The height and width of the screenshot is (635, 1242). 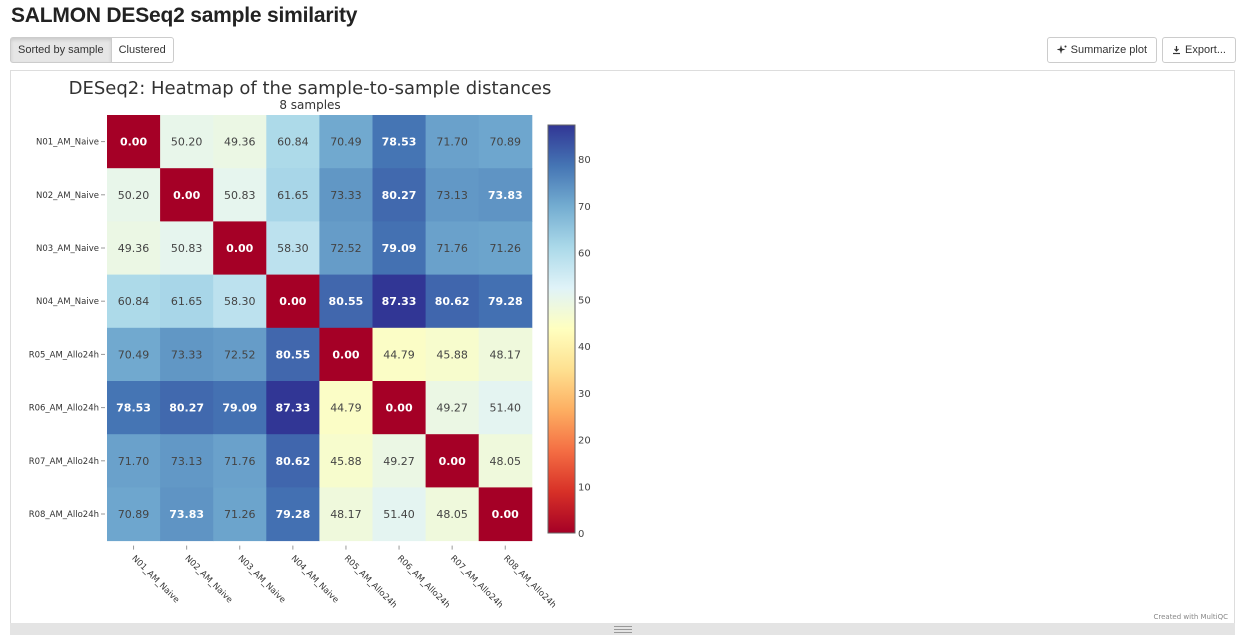 I want to click on view-toggle: Sorted by sample Clustered, so click(x=92, y=50).